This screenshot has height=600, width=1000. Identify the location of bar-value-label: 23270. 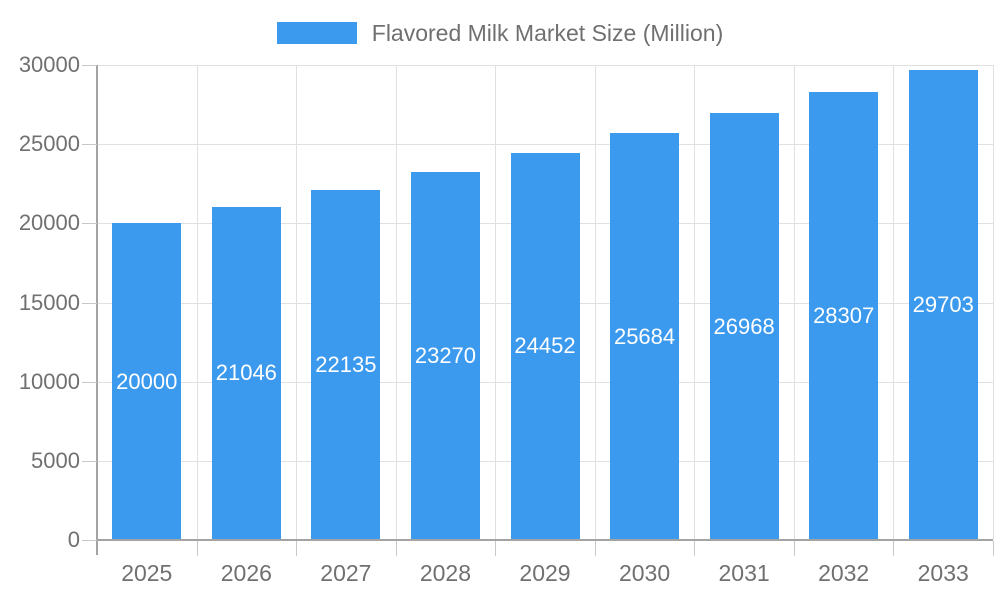
(445, 355).